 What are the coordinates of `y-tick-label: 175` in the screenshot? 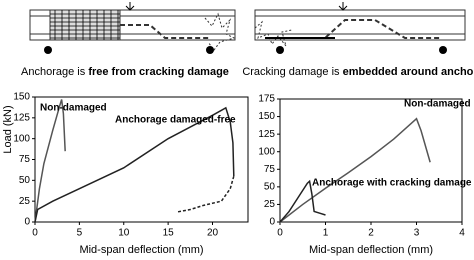 It's located at (266, 99).